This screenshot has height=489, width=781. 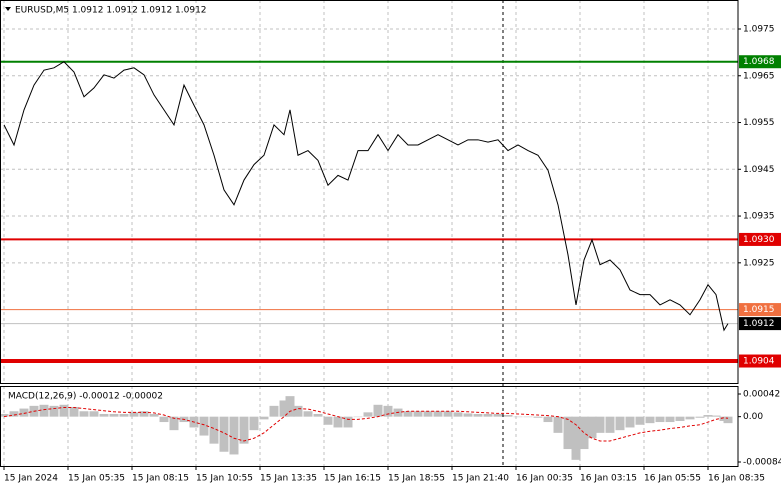 I want to click on y-tick-label: 1.0975, so click(x=759, y=29).